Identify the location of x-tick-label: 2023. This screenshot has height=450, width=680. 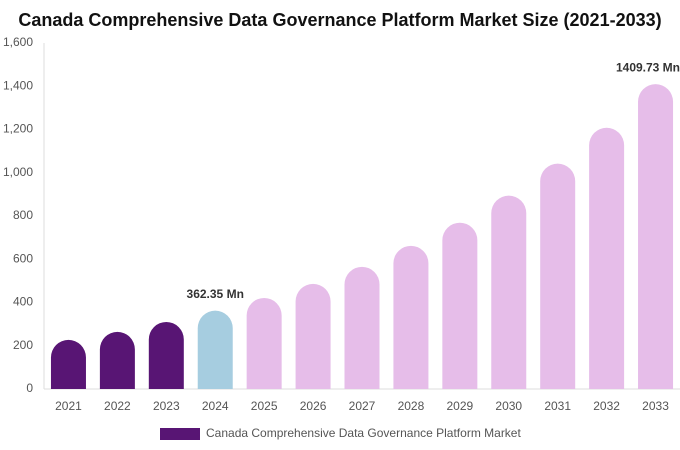
(166, 406).